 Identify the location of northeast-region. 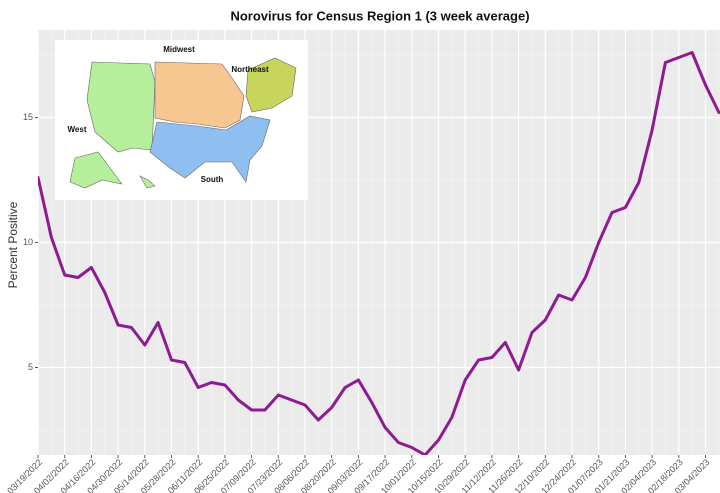
(271, 85).